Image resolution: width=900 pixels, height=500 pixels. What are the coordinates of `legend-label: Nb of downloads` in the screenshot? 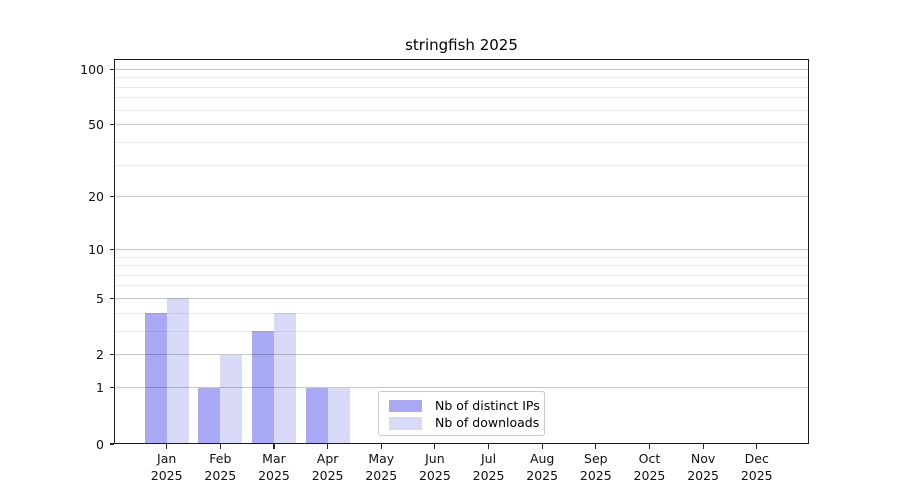 It's located at (487, 423).